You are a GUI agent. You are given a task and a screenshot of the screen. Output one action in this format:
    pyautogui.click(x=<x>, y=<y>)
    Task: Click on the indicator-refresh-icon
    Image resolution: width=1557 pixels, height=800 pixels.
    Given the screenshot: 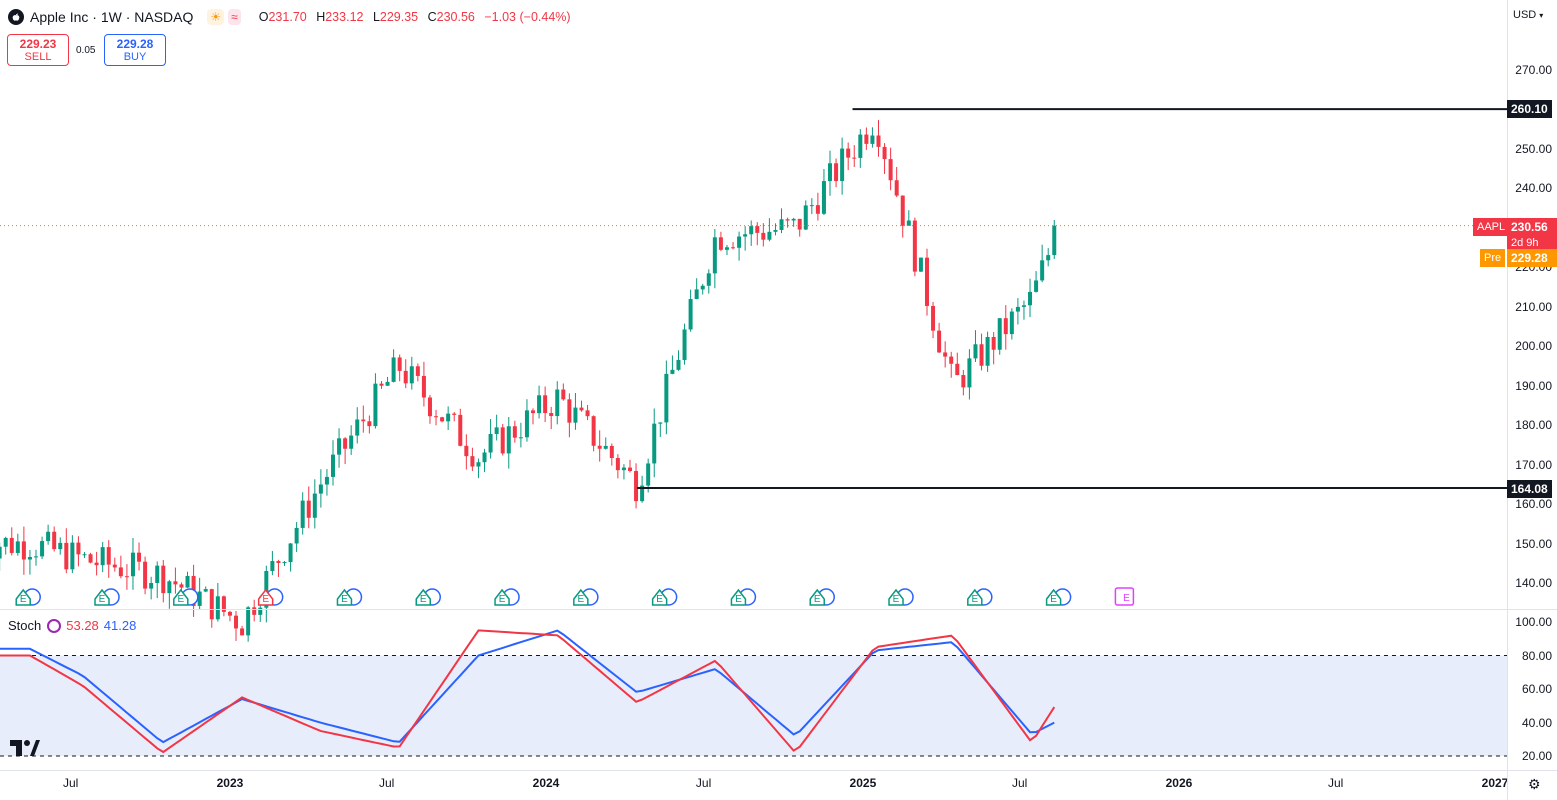 What is the action you would take?
    pyautogui.click(x=54, y=625)
    